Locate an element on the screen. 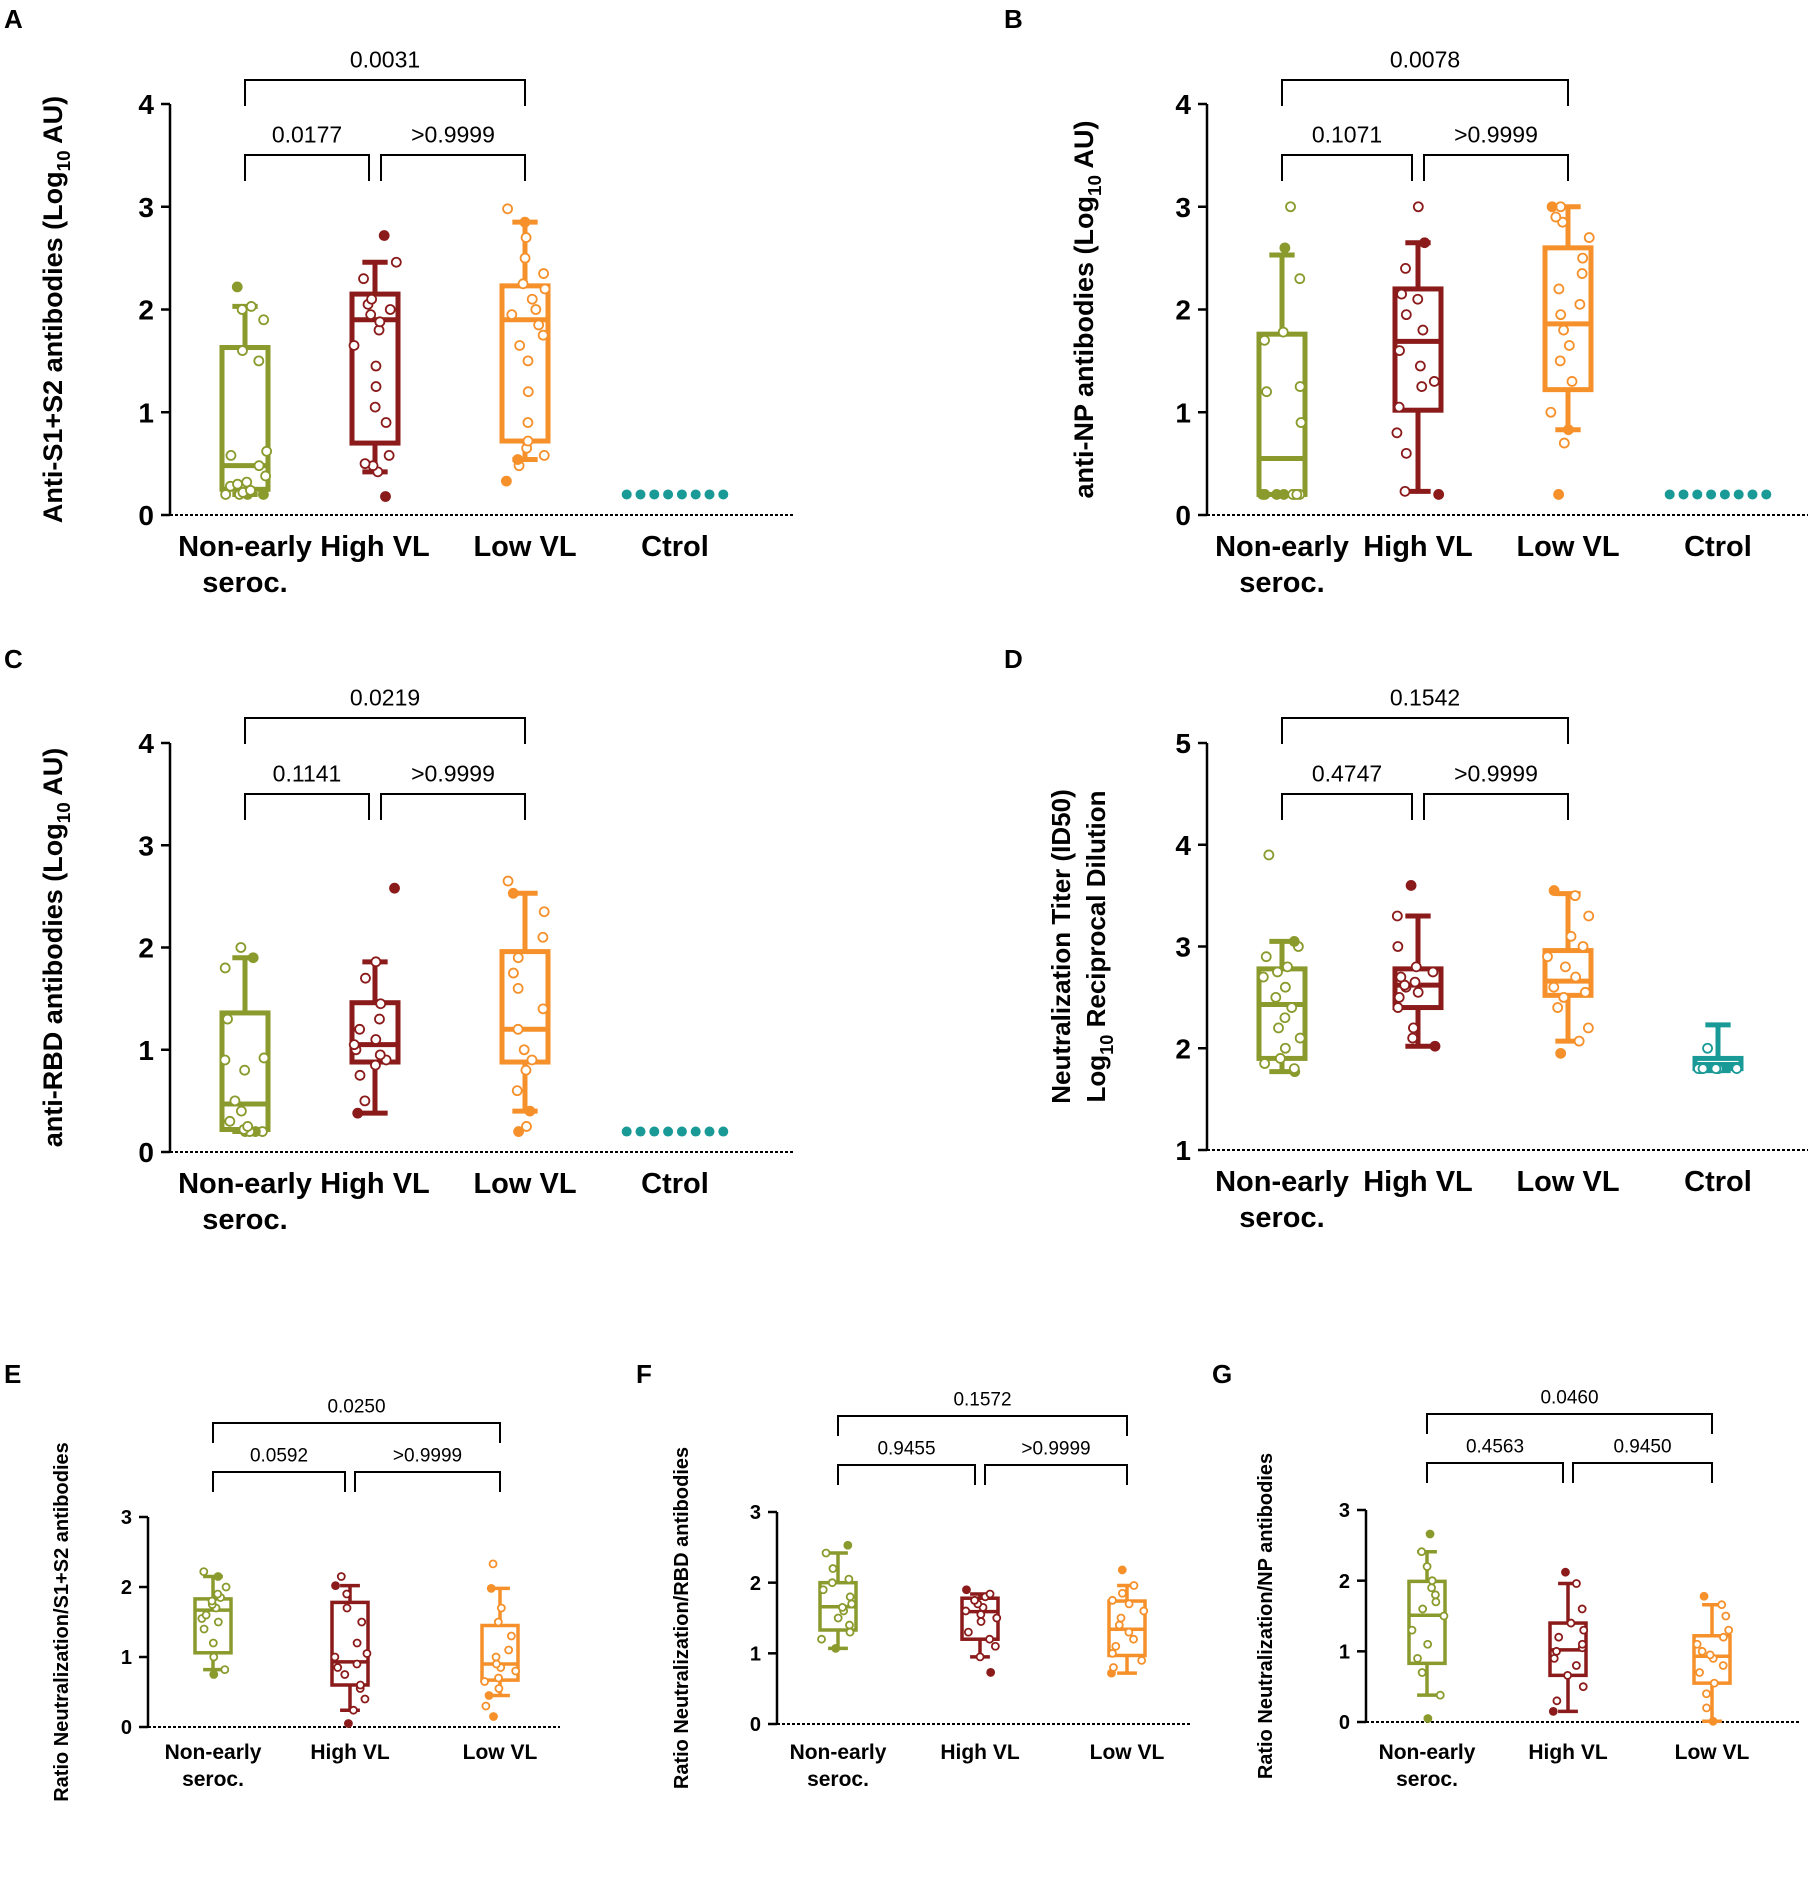 The image size is (1808, 1898). p-value-label: 0.1071 is located at coordinates (1347, 134).